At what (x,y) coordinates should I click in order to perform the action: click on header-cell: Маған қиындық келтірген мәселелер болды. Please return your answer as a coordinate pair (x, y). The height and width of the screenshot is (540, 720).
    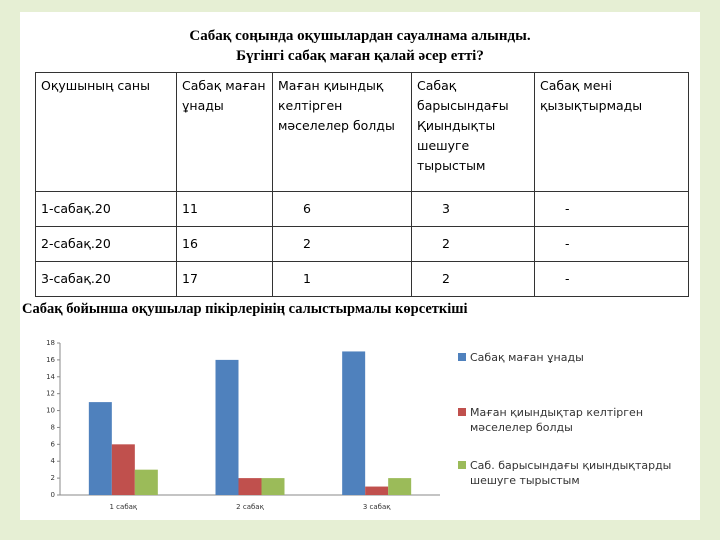
    Looking at the image, I should click on (342, 132).